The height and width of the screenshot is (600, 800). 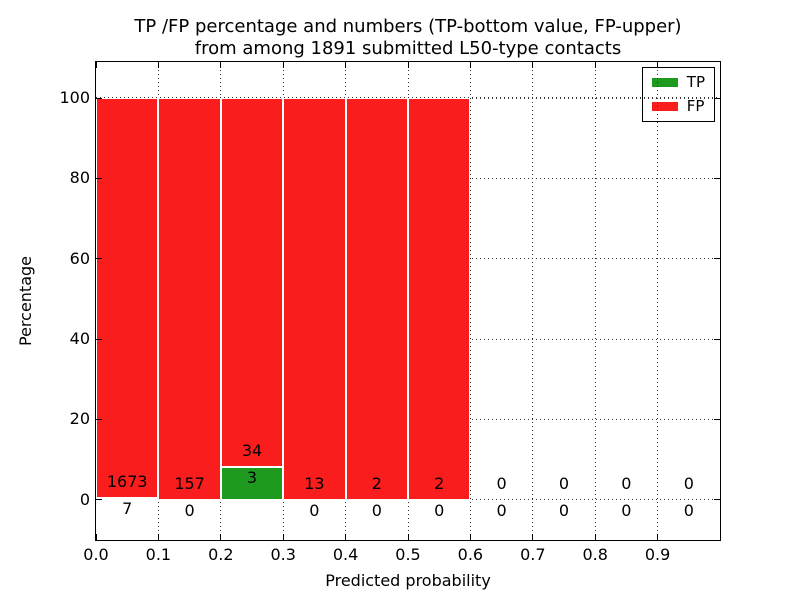 I want to click on legend-entry-fp: FP, so click(x=678, y=106).